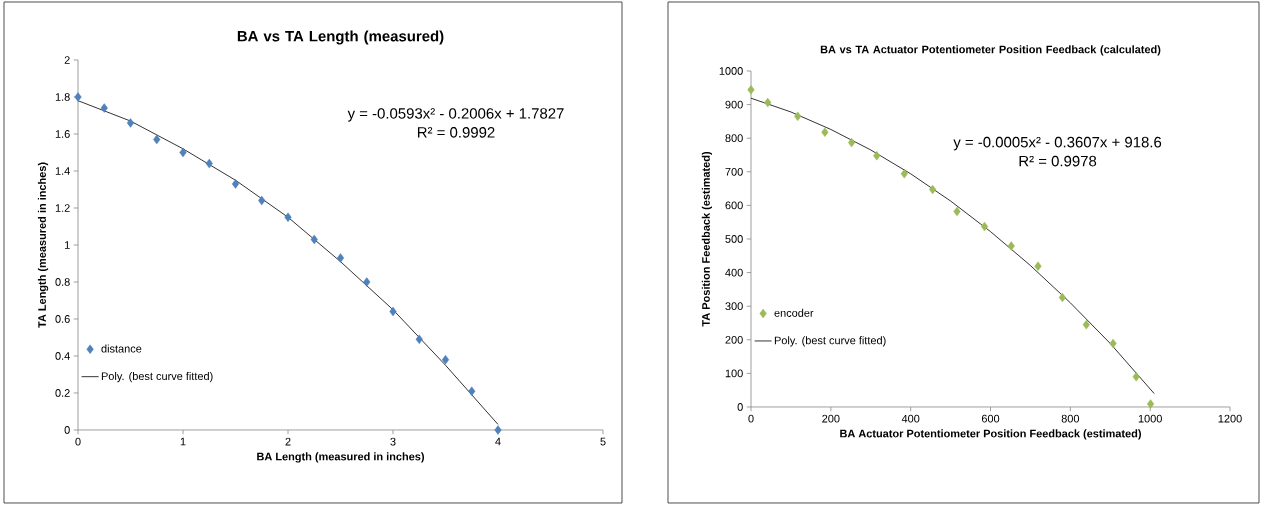  What do you see at coordinates (734, 104) in the screenshot?
I see `y-tick-label: 900` at bounding box center [734, 104].